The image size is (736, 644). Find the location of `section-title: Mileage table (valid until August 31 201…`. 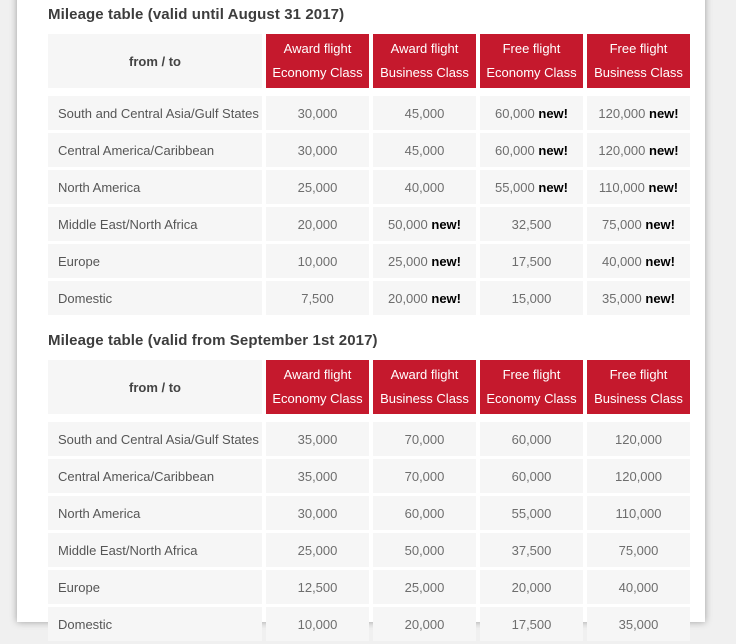

section-title: Mileage table (valid until August 31 201… is located at coordinates (376, 14).